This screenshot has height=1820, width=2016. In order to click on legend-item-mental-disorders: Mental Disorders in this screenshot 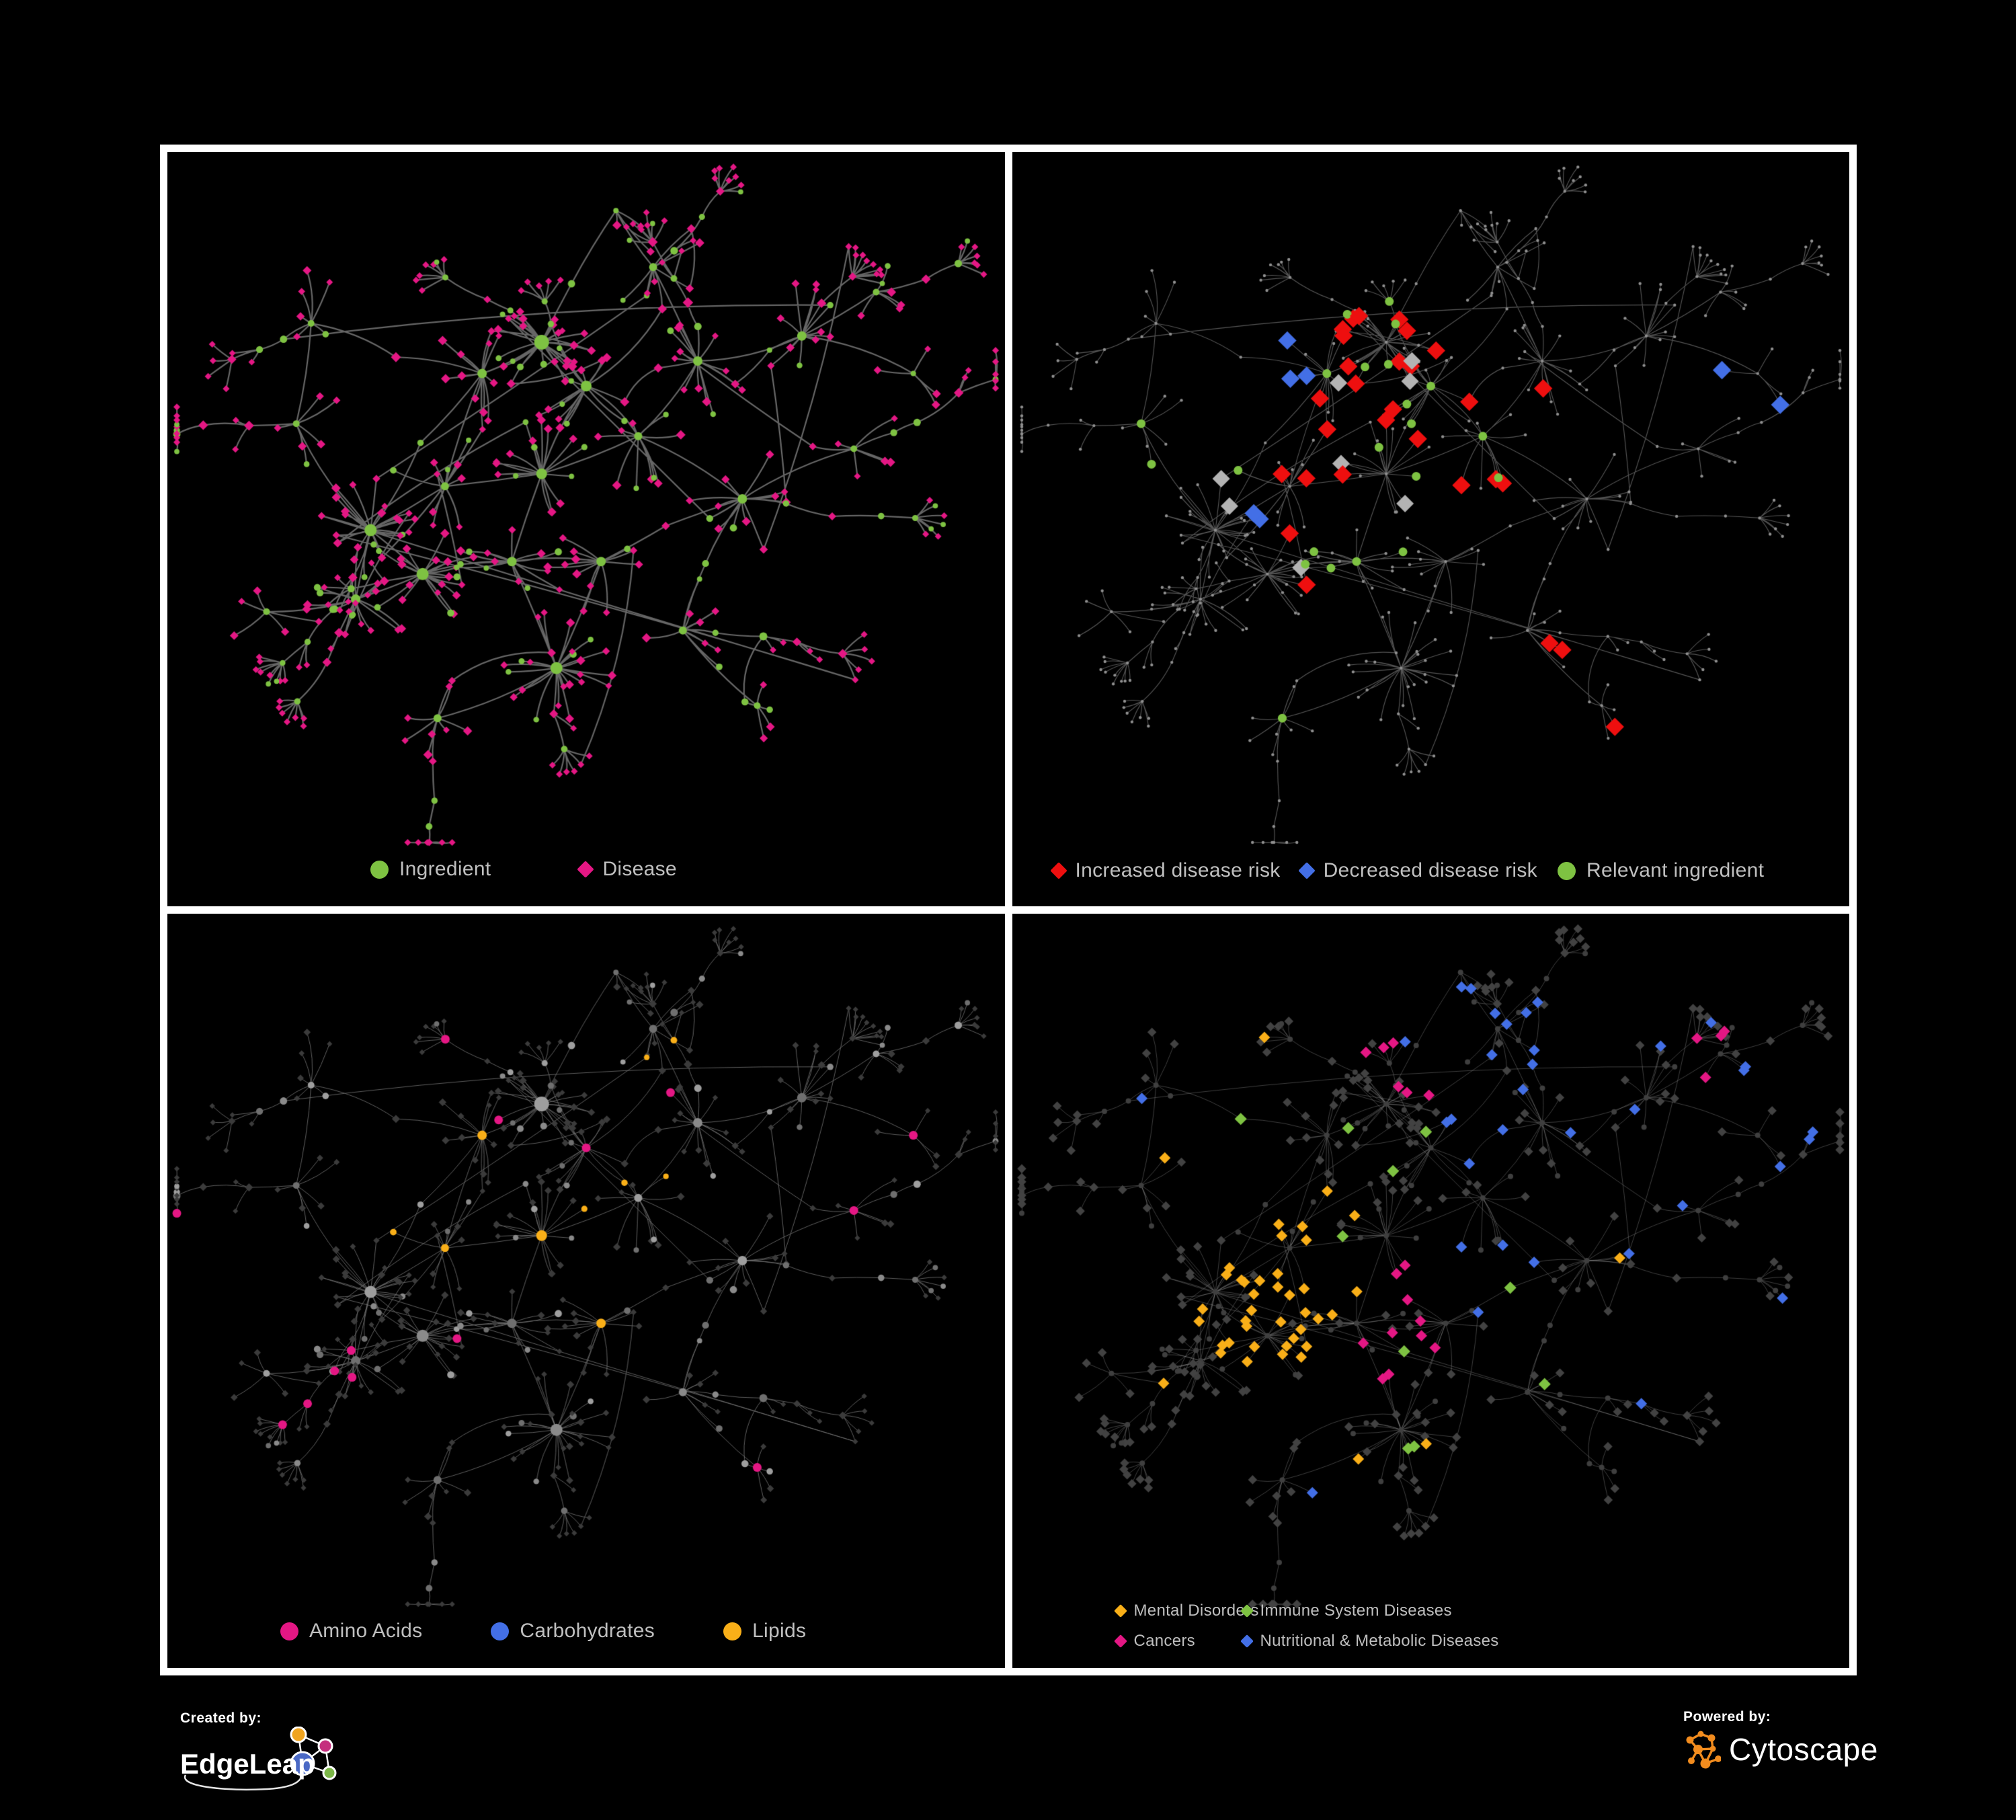, I will do `click(1185, 1610)`.